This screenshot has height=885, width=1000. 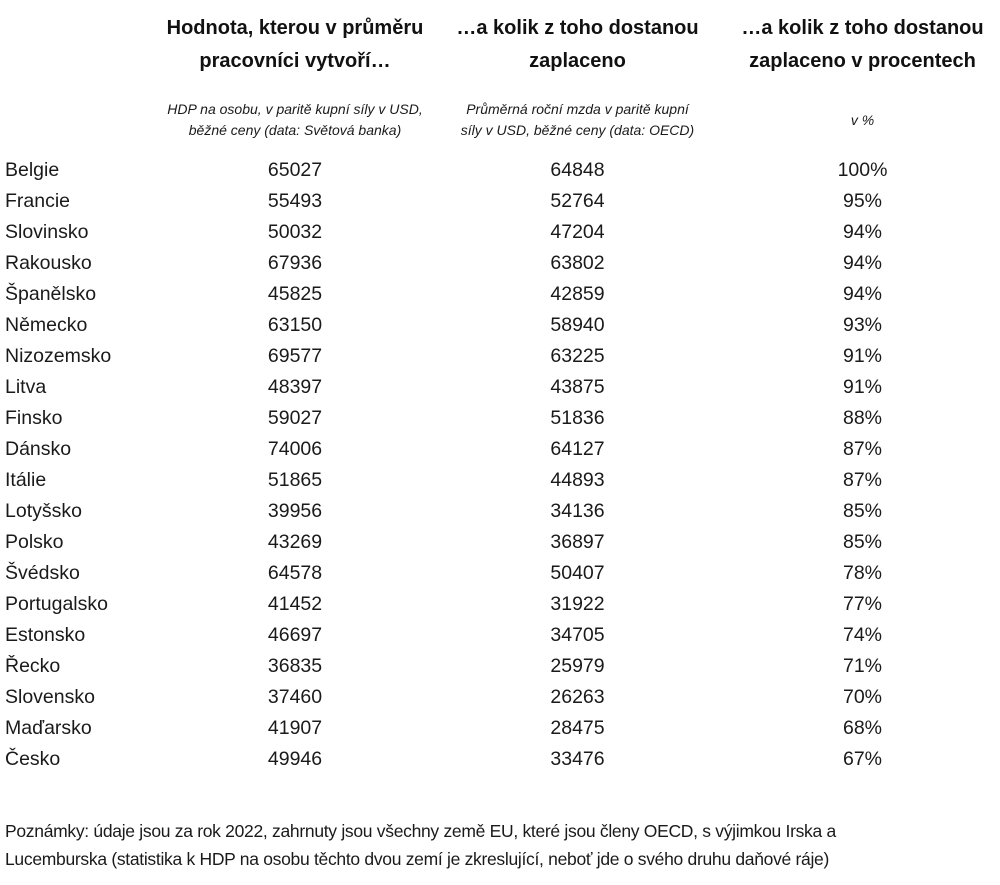 What do you see at coordinates (58, 356) in the screenshot?
I see `country-name: Nizozemsko` at bounding box center [58, 356].